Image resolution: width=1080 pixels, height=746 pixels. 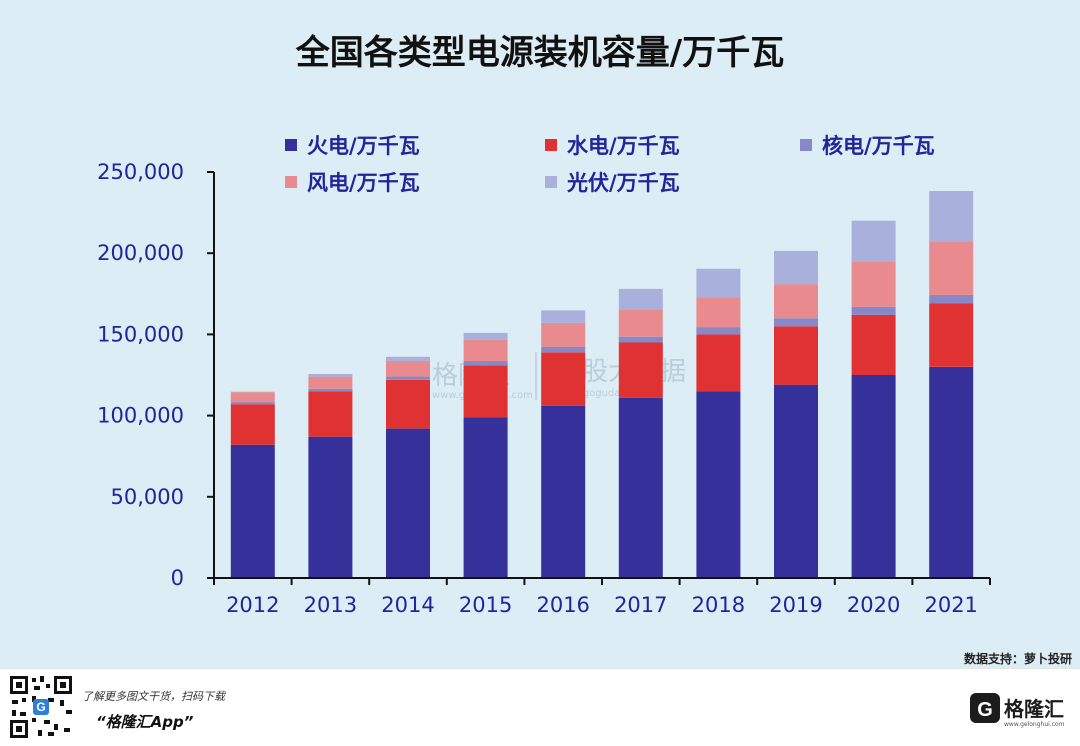 What do you see at coordinates (140, 253) in the screenshot?
I see `y-tick-label: 200,000` at bounding box center [140, 253].